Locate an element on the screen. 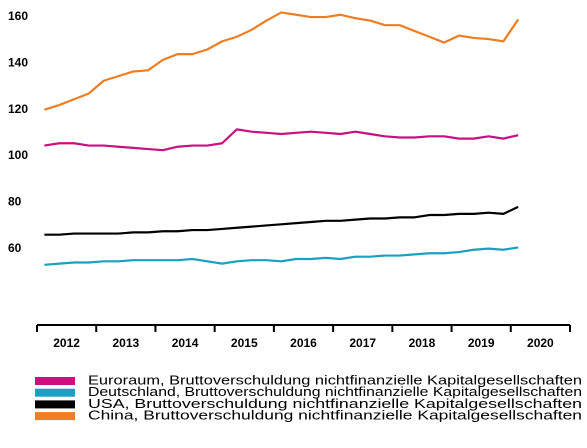 This screenshot has height=448, width=587. y-tick-label: 100 is located at coordinates (18, 155).